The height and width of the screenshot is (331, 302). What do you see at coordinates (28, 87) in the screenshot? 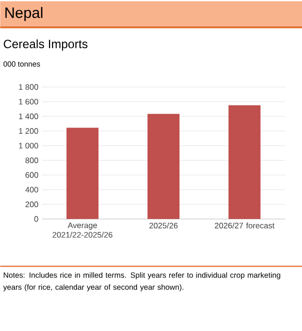
I see `y-tick-label: 1 800` at bounding box center [28, 87].